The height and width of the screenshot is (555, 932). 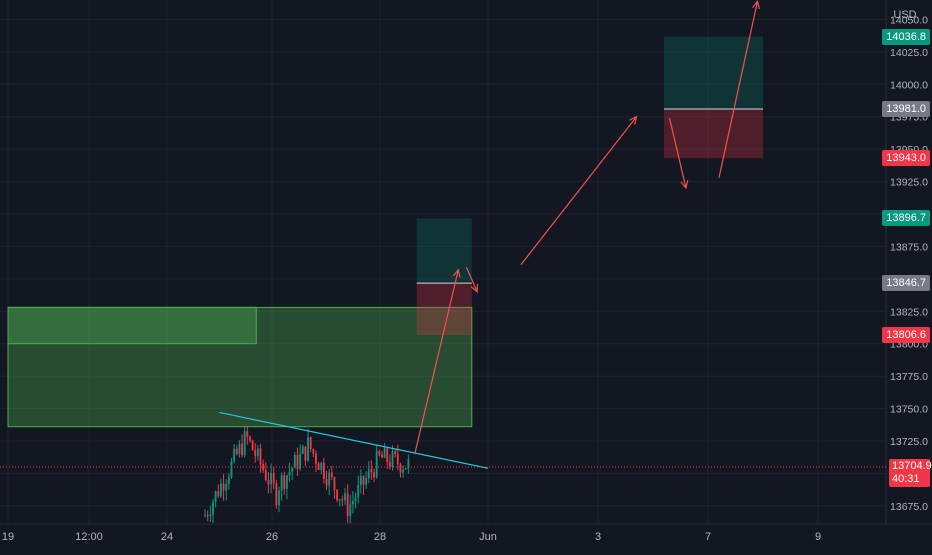 I want to click on price-tag: 13896.7, so click(x=906, y=218).